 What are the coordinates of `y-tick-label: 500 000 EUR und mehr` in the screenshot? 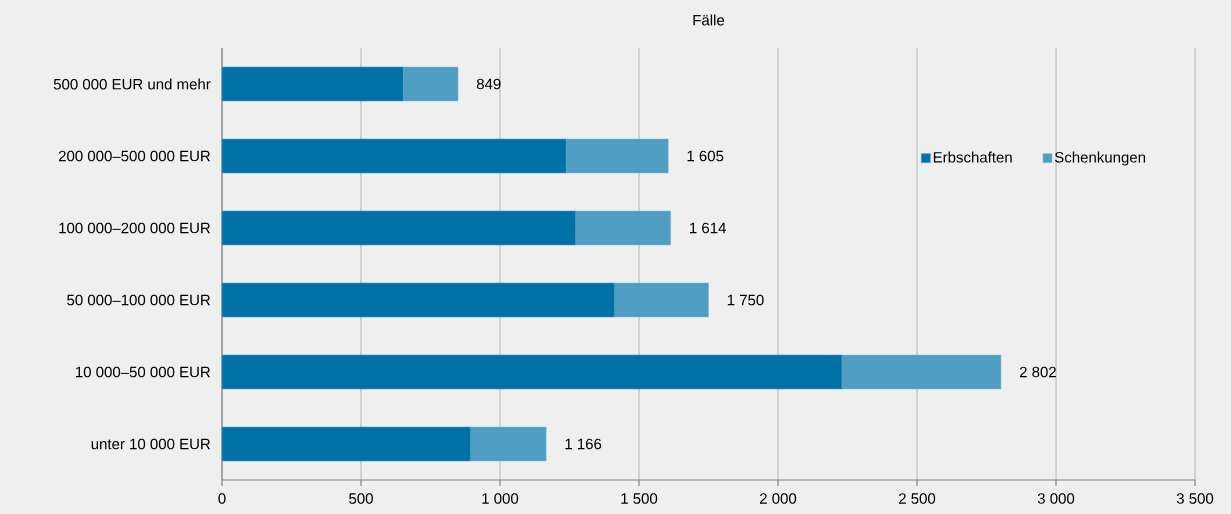 It's located at (132, 84).